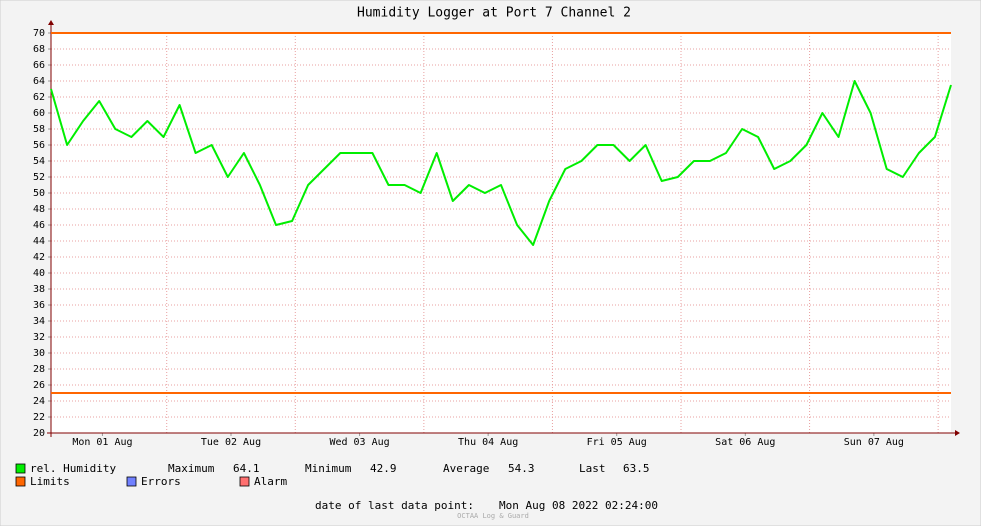 The image size is (981, 526). I want to click on footer-value: Mon Aug 08 2022 02:24:00, so click(578, 505).